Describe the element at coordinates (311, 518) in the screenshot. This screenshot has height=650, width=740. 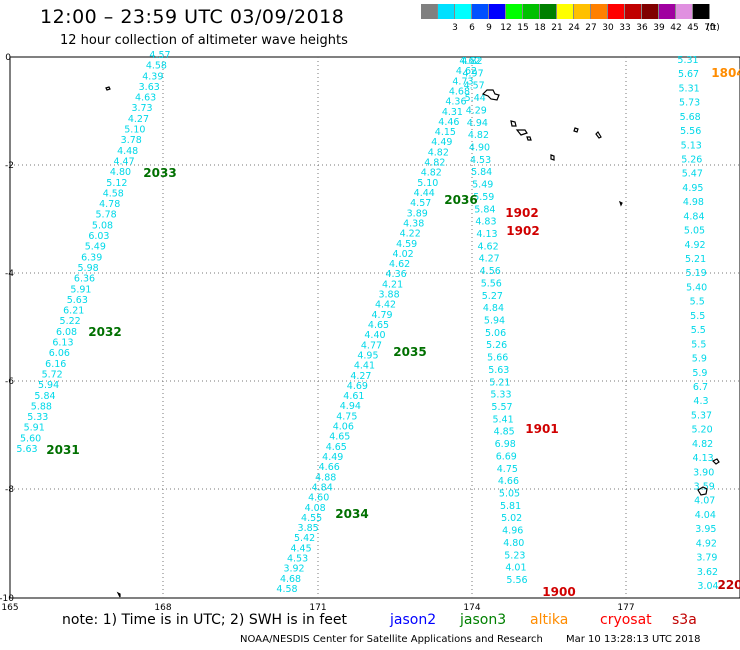
I see `swh-value: 4.55` at that location.